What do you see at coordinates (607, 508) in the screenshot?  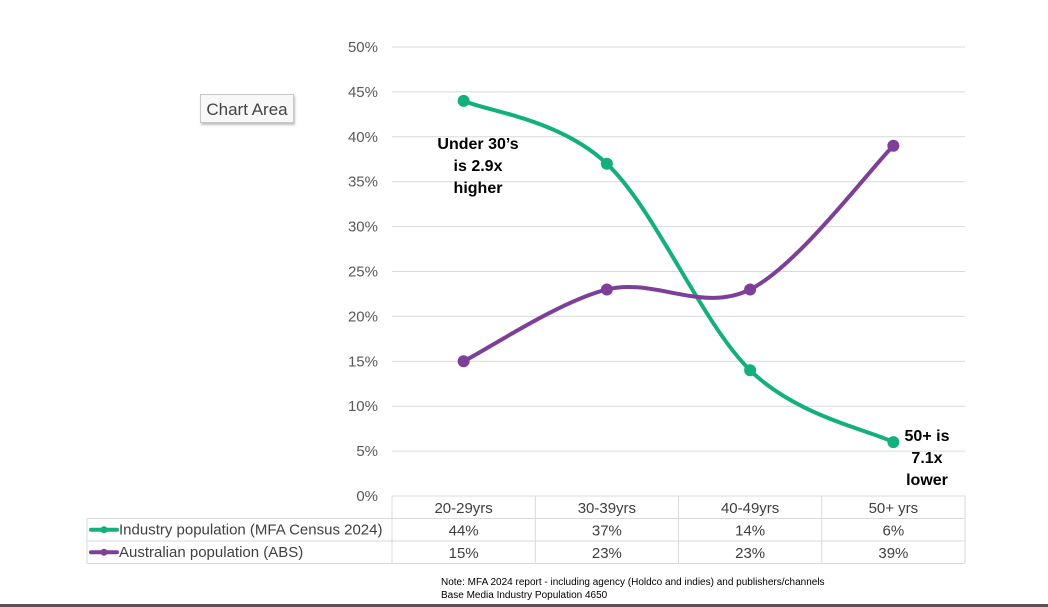 I see `x-category-label: 30-39yrs` at bounding box center [607, 508].